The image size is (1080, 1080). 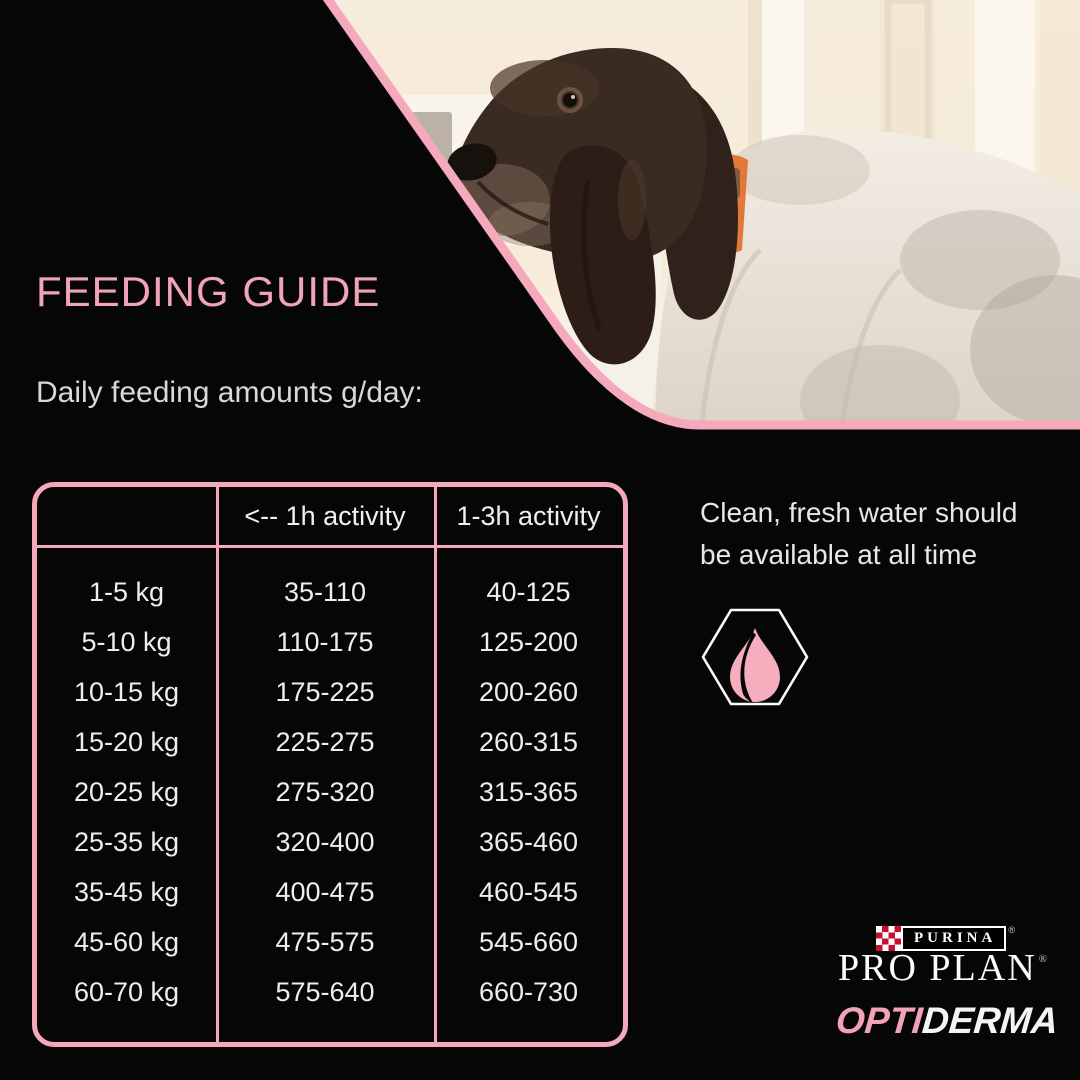 I want to click on derma-text: DERMA, so click(x=990, y=1020).